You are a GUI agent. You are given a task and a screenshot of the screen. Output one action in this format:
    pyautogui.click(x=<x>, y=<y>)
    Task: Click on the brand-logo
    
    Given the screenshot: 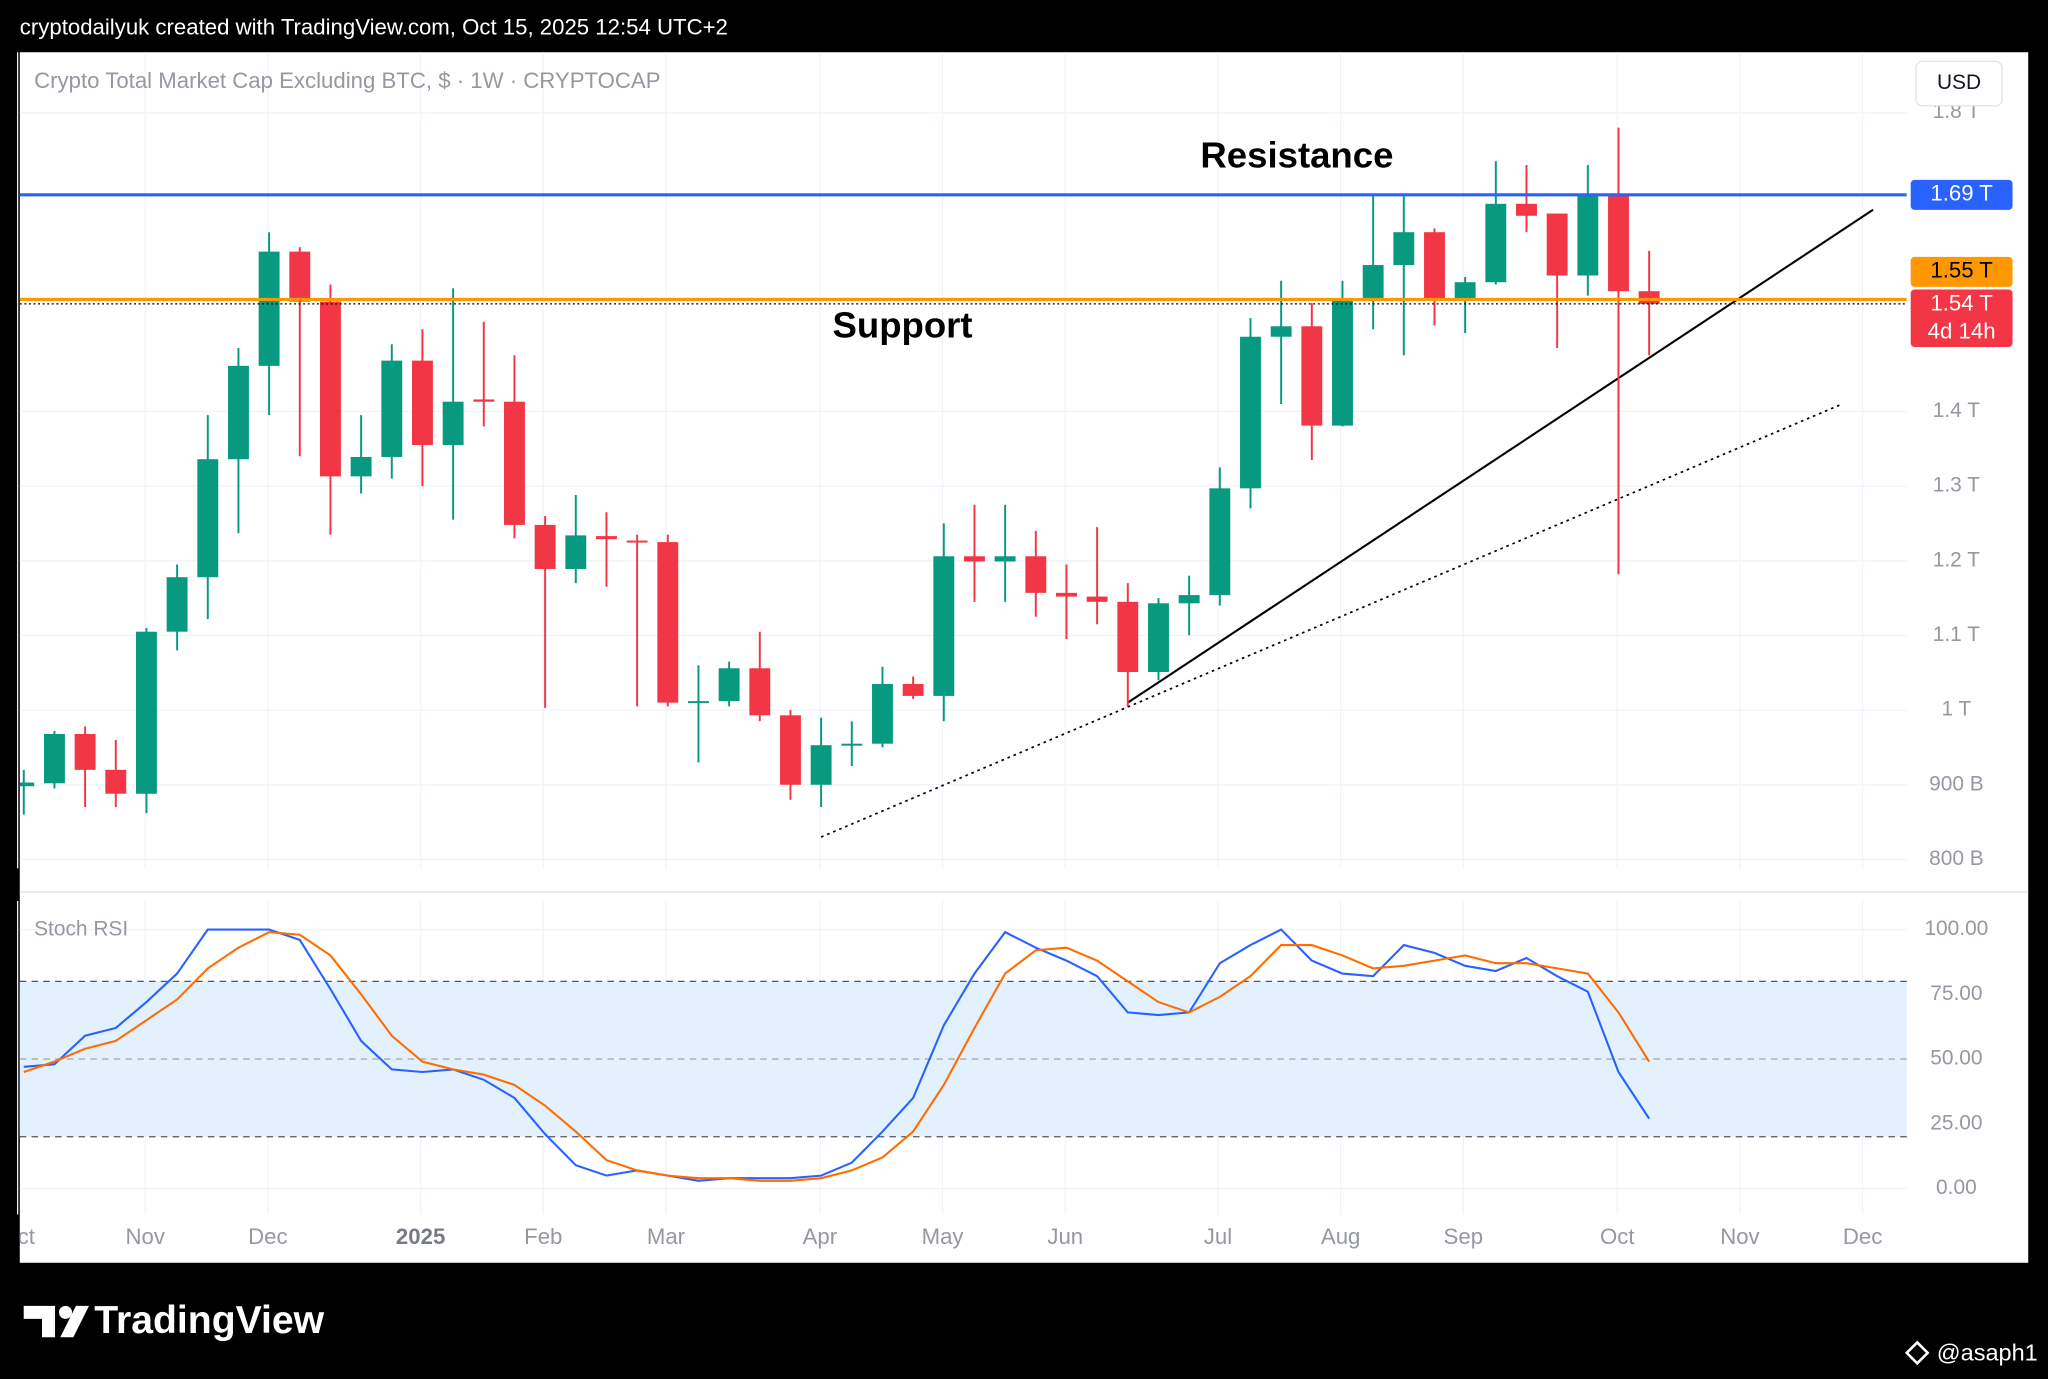 What is the action you would take?
    pyautogui.click(x=56, y=1321)
    